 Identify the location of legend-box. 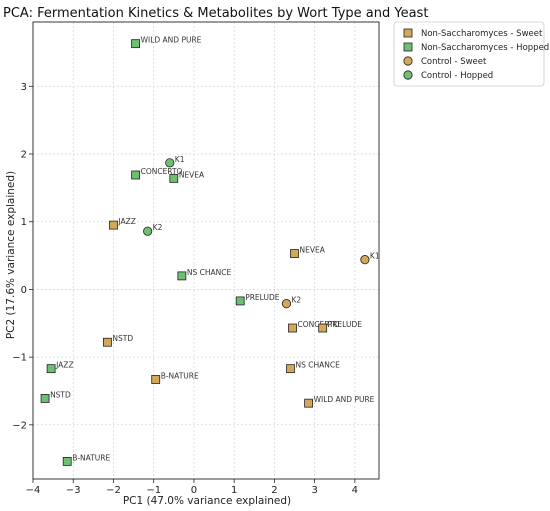
(469, 54).